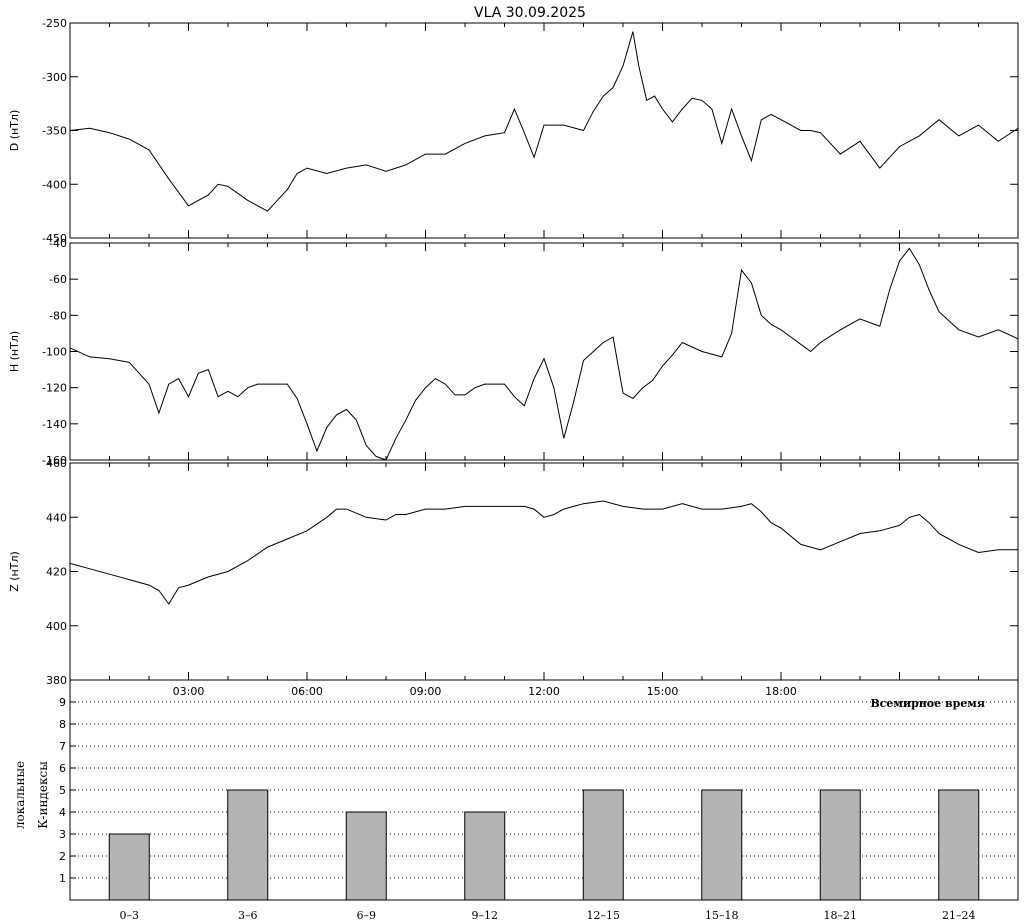 The width and height of the screenshot is (1024, 921). I want to click on y-tick-label: -300, so click(54, 77).